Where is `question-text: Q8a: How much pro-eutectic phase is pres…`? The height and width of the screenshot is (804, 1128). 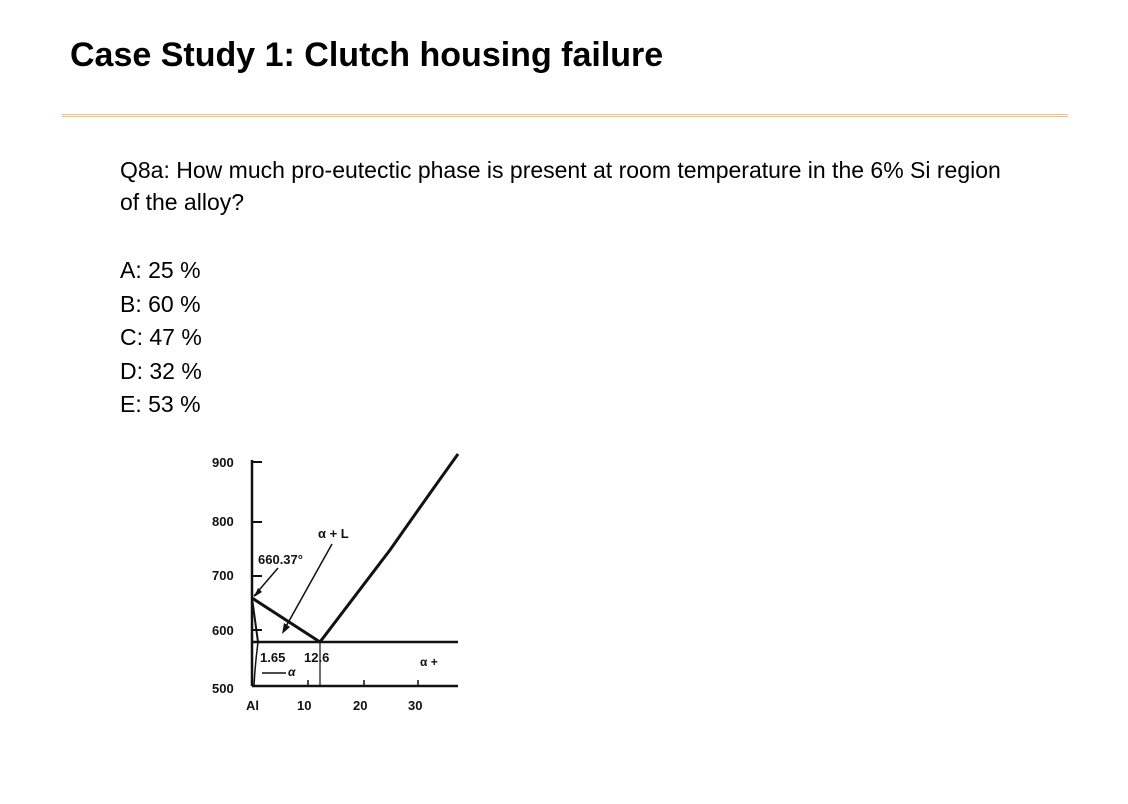 question-text: Q8a: How much pro-eutectic phase is pres… is located at coordinates (560, 186).